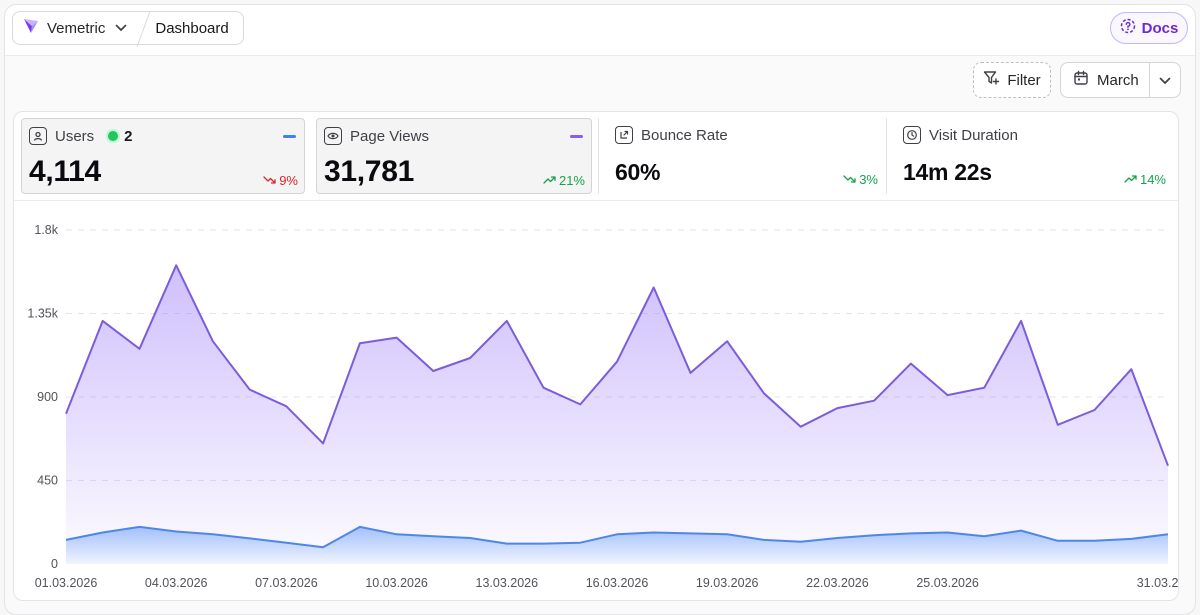  What do you see at coordinates (192, 28) in the screenshot?
I see `page-title: Dashboard` at bounding box center [192, 28].